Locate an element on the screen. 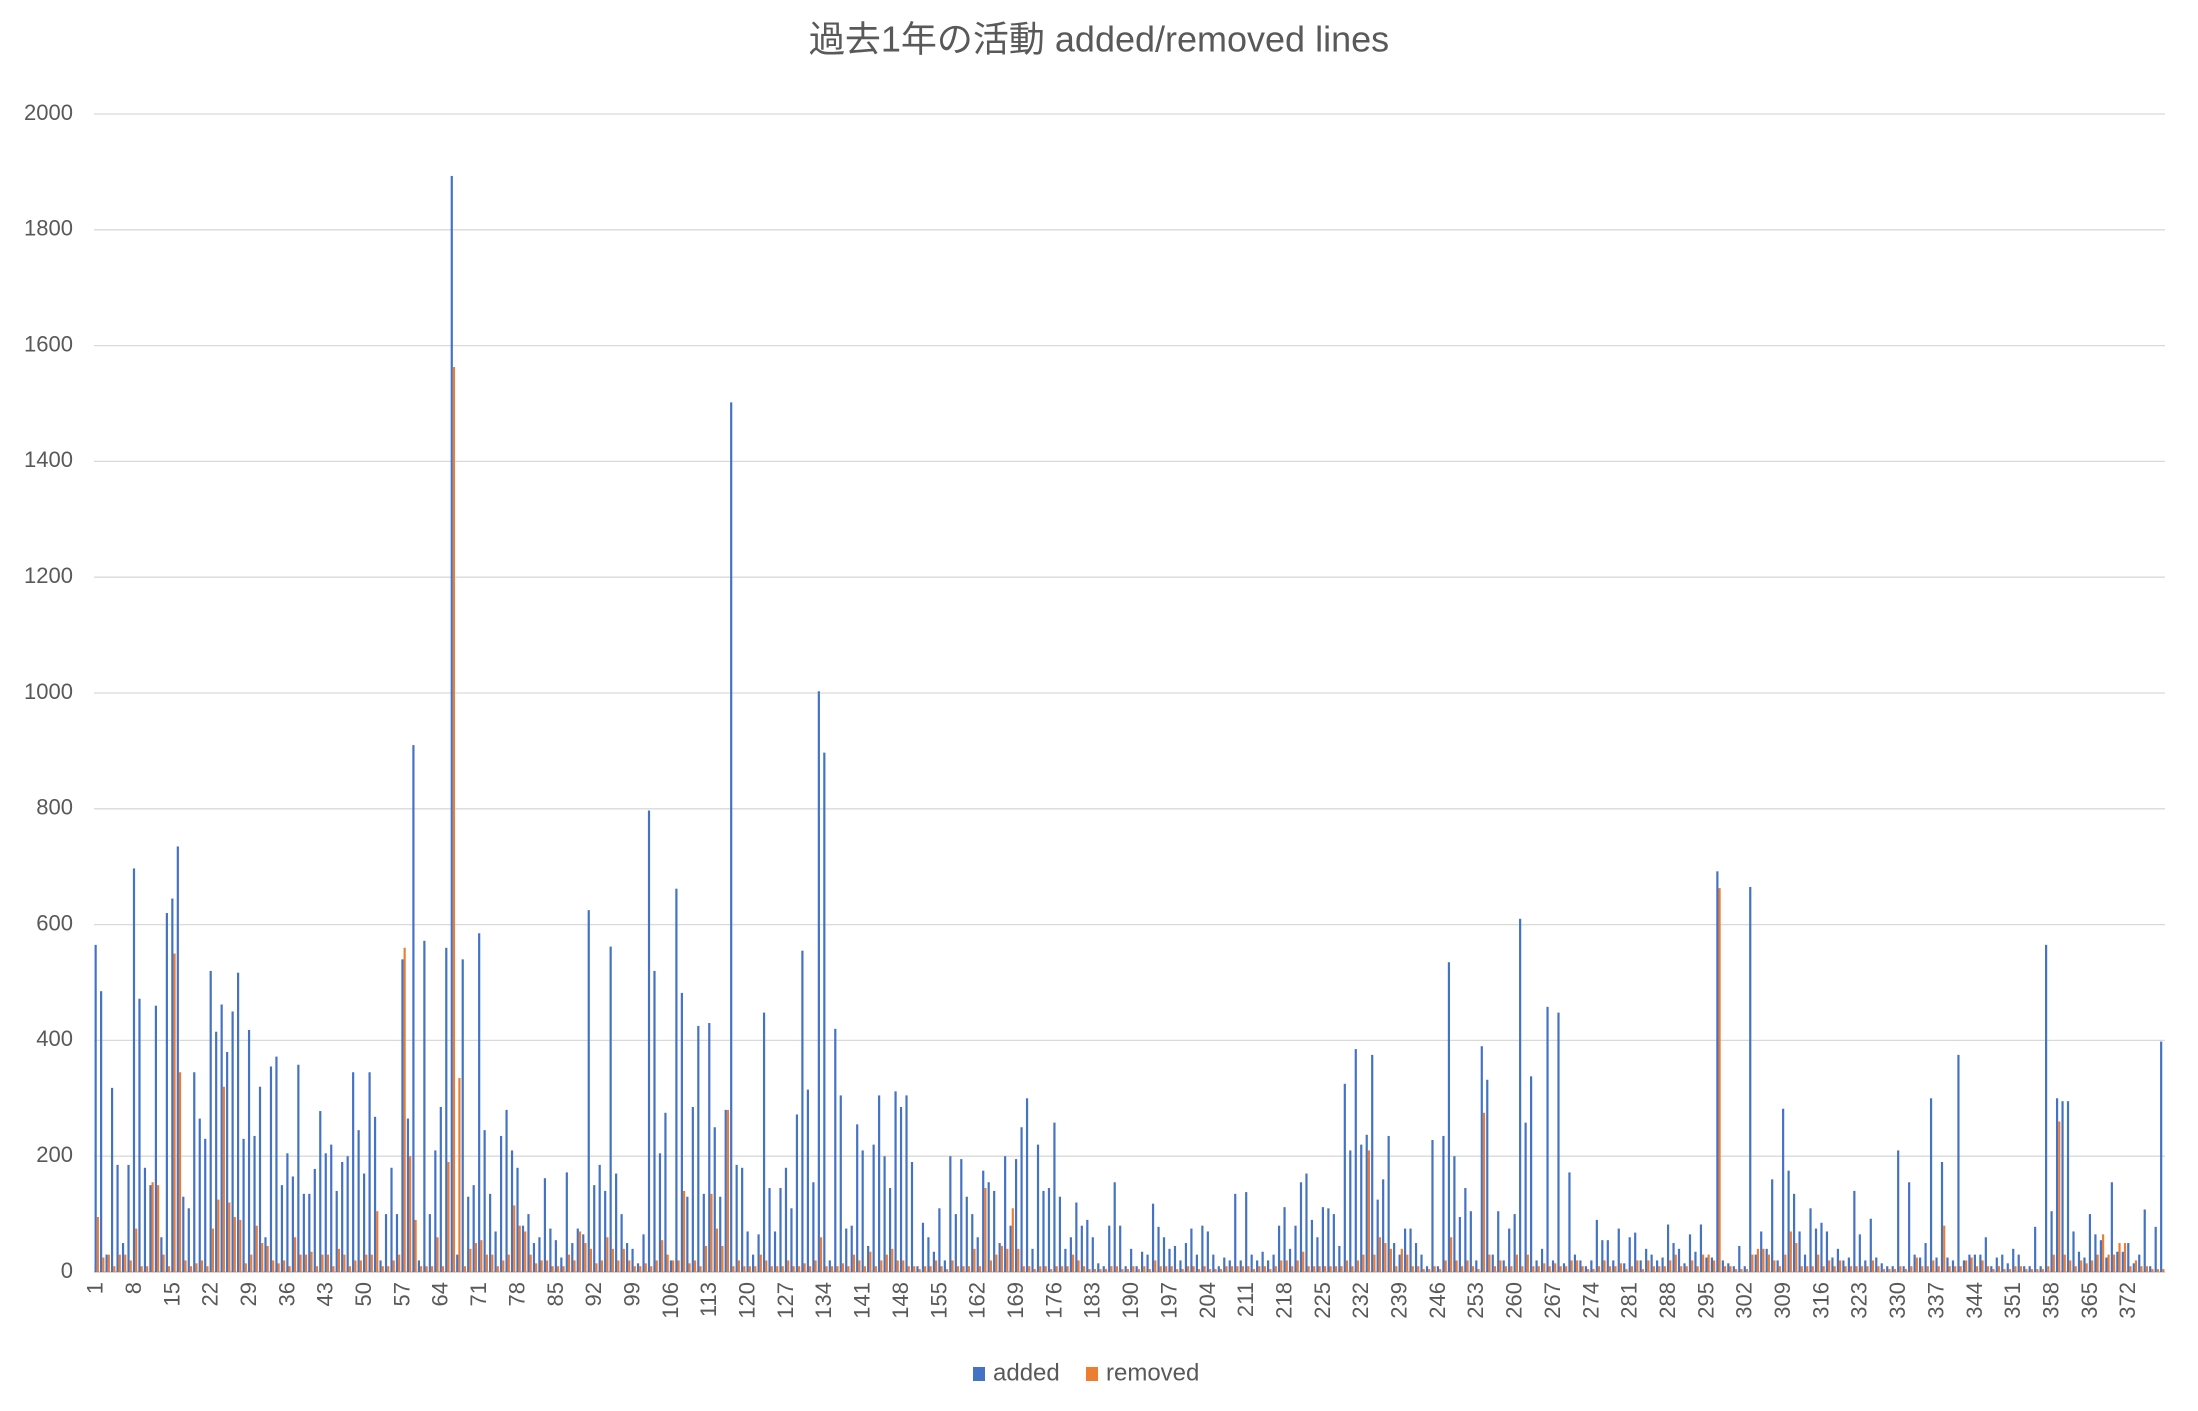 The height and width of the screenshot is (1411, 2198). y-tick-label: 2000 is located at coordinates (48, 112).